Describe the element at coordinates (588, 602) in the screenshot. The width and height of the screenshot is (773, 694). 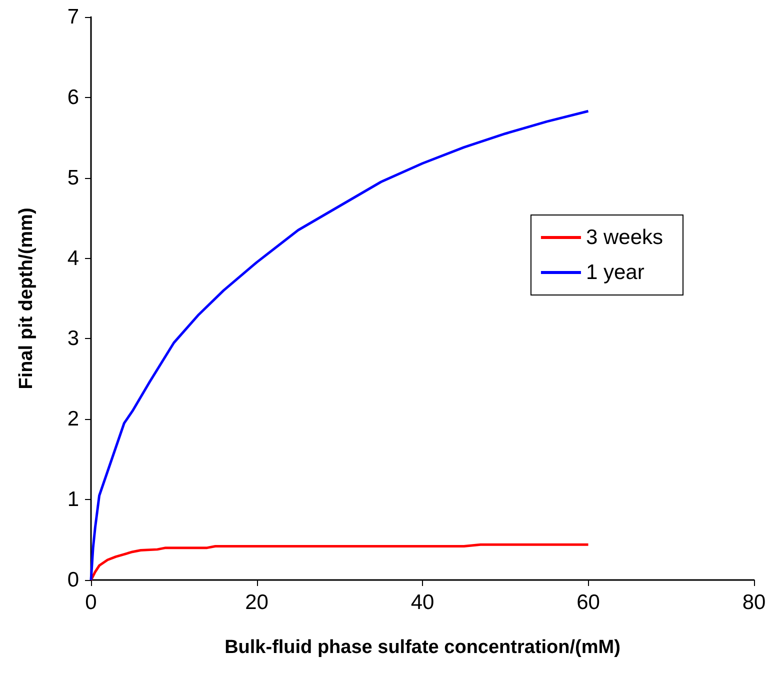
I see `x-tick-label: 60` at that location.